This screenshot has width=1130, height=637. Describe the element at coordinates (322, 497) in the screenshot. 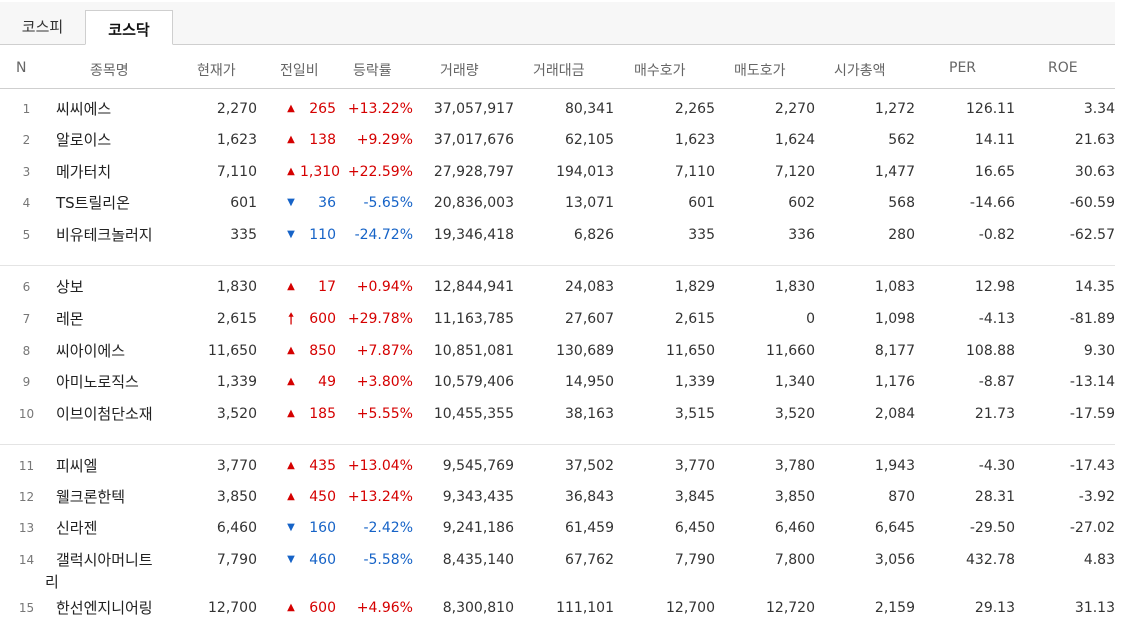

I see `price-change: 450` at that location.